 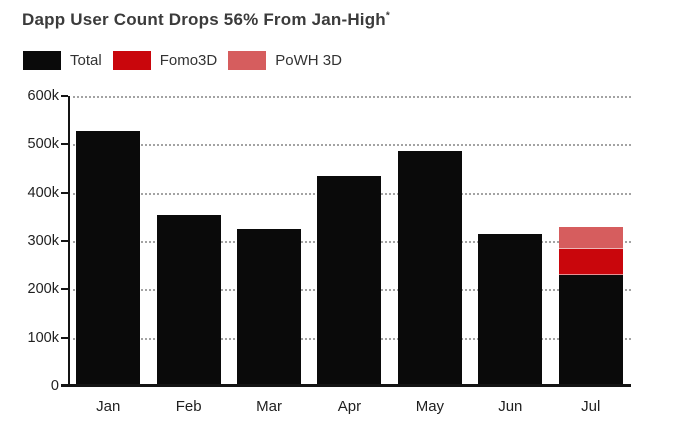 I want to click on y-axis-line, so click(x=69, y=241).